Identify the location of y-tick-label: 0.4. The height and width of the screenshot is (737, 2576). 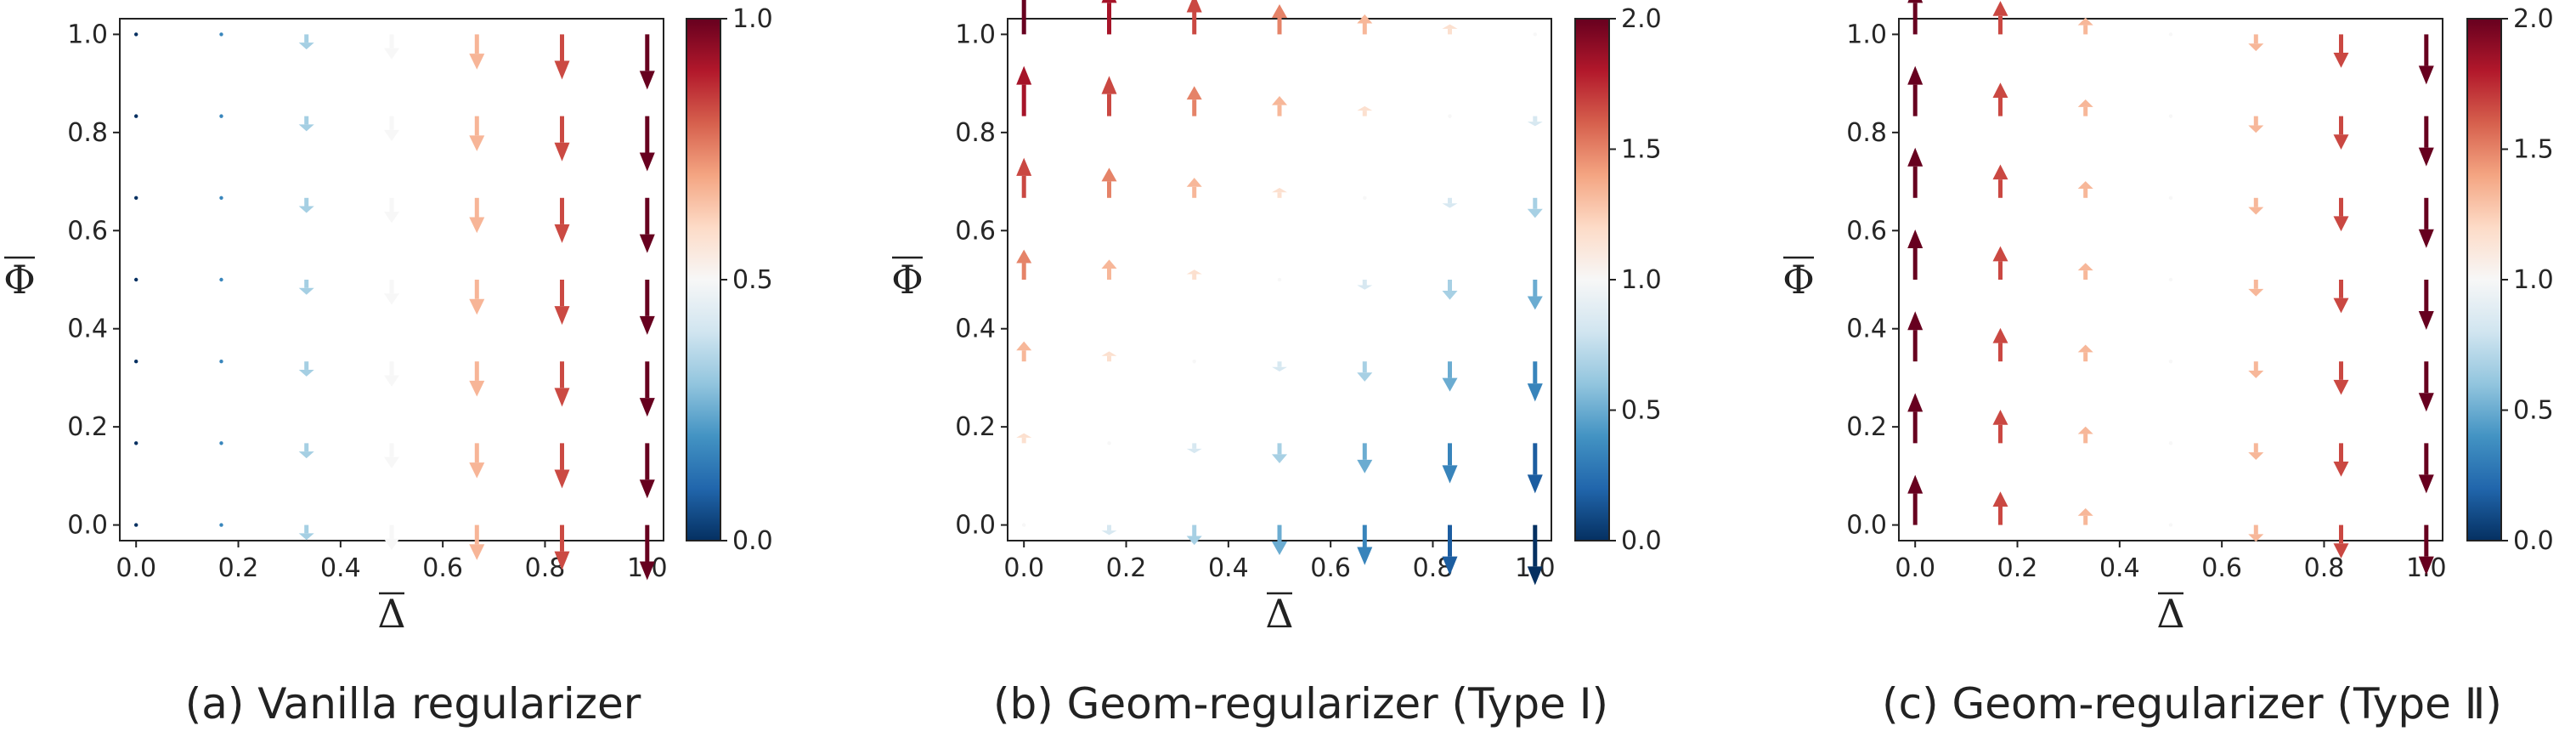
(87, 330).